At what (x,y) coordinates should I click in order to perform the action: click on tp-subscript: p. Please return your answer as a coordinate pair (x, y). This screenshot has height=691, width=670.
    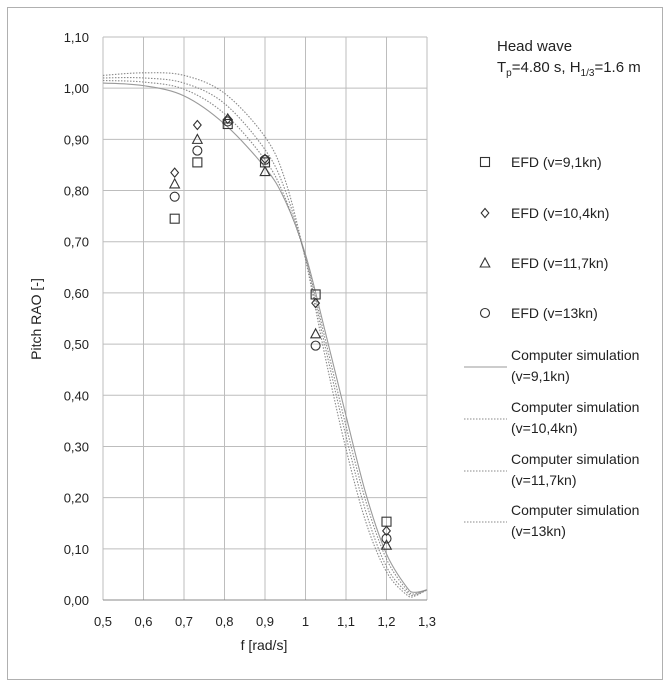
    Looking at the image, I should click on (509, 73).